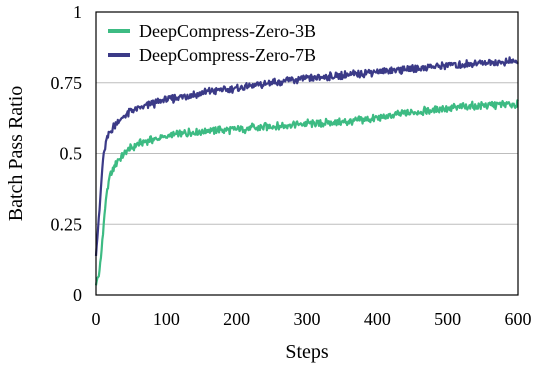  Describe the element at coordinates (227, 55) in the screenshot. I see `legend-label: DeepCompress-Zero-7B` at that location.